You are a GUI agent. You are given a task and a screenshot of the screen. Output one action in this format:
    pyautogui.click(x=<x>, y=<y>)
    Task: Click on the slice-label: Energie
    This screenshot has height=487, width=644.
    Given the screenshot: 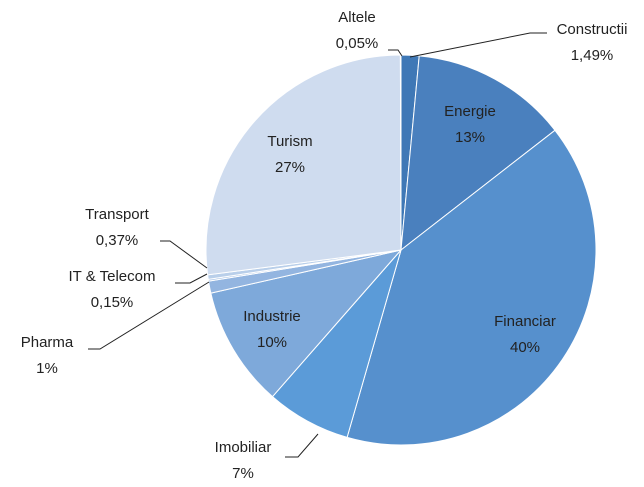 What is the action you would take?
    pyautogui.click(x=470, y=111)
    